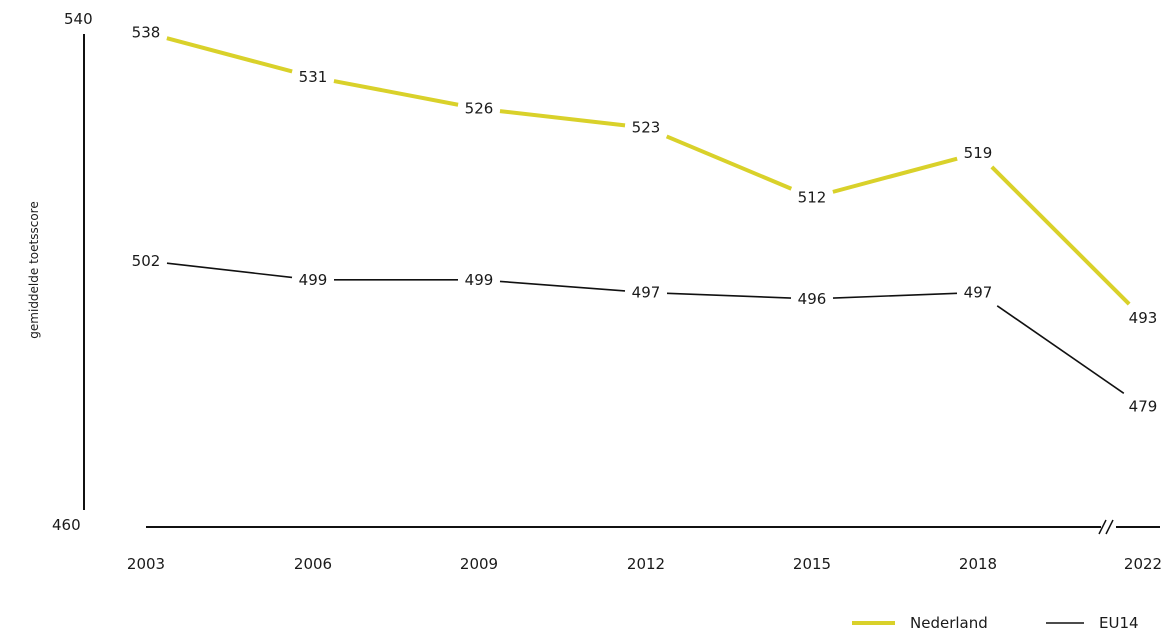 The width and height of the screenshot is (1170, 632). Describe the element at coordinates (78, 19) in the screenshot. I see `y-tick-label-540: 540` at that location.